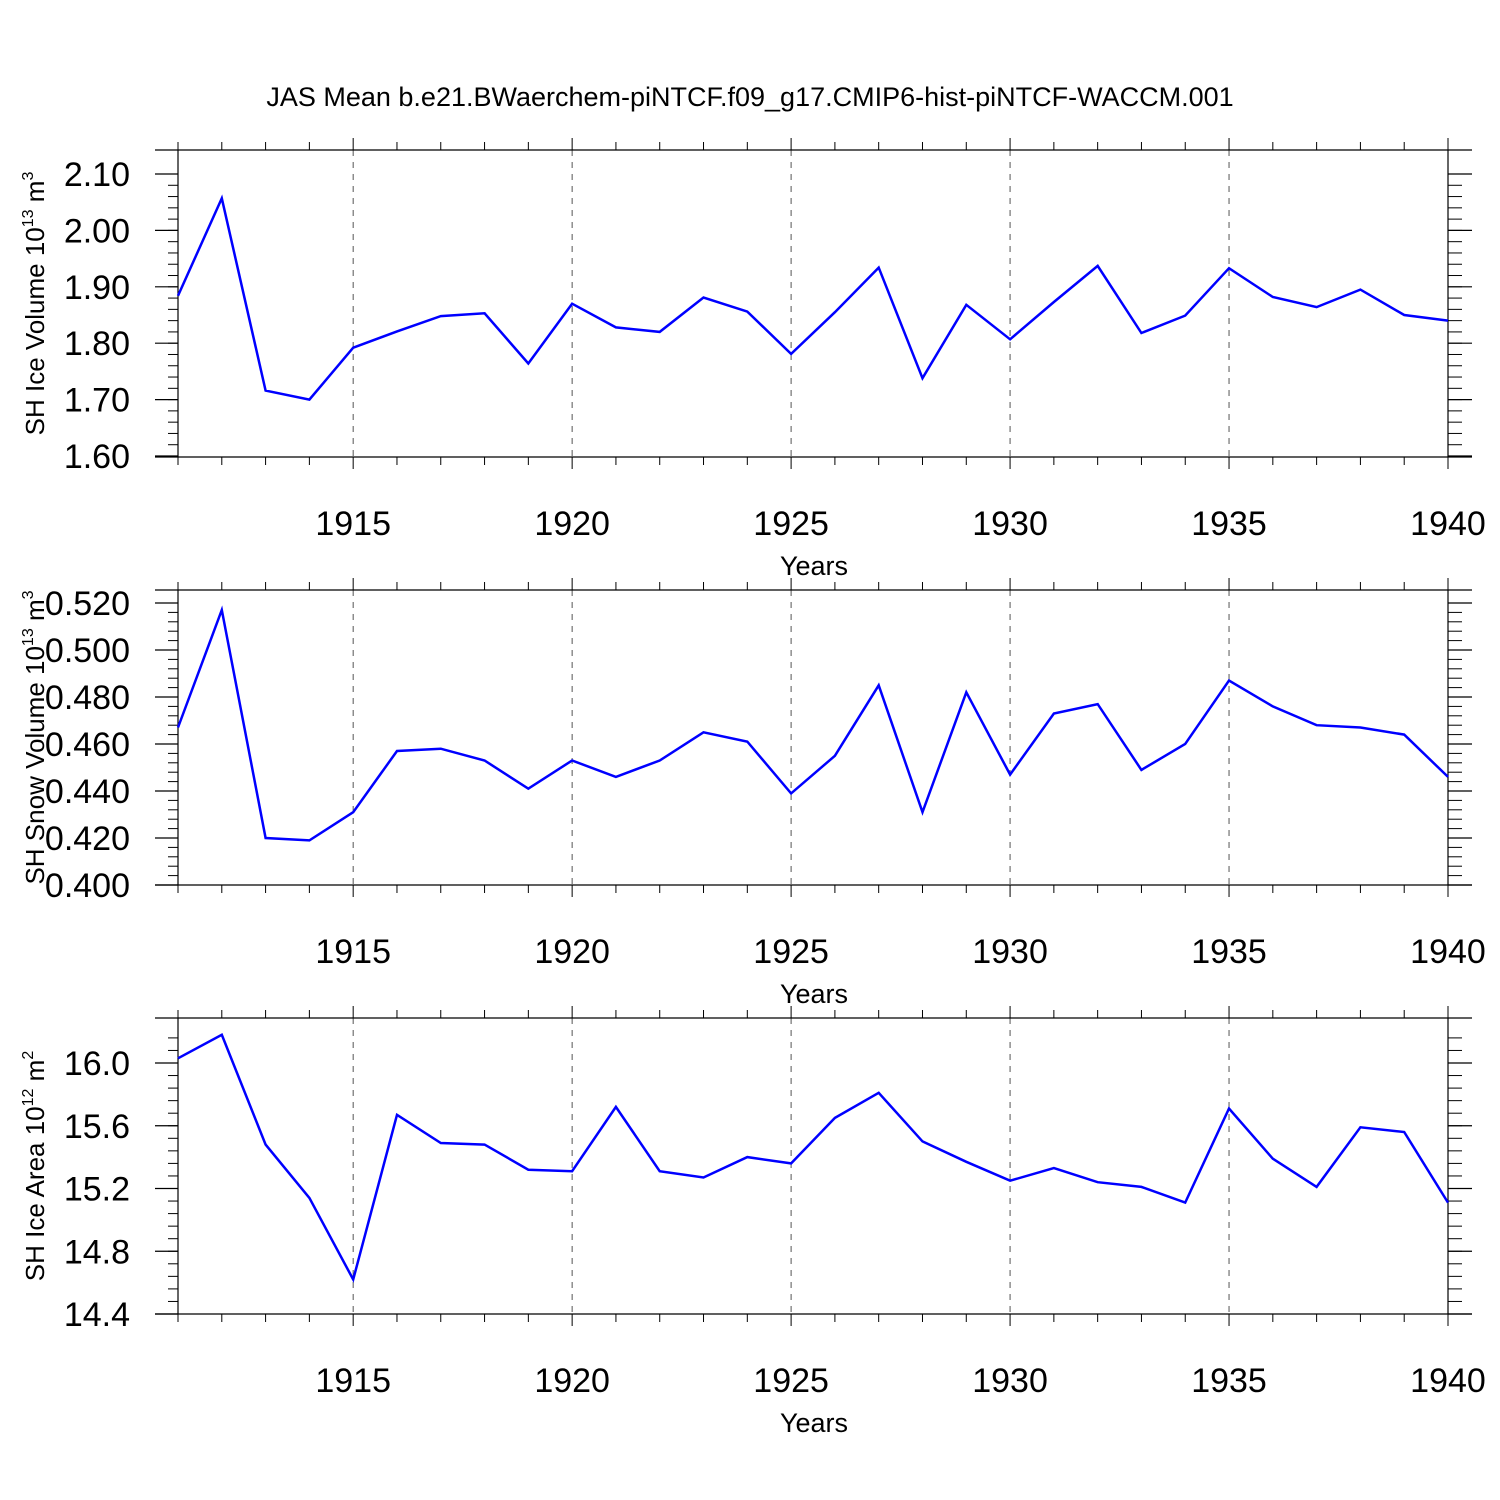 The image size is (1500, 1500). I want to click on y-tick-label: 1.70, so click(97, 401).